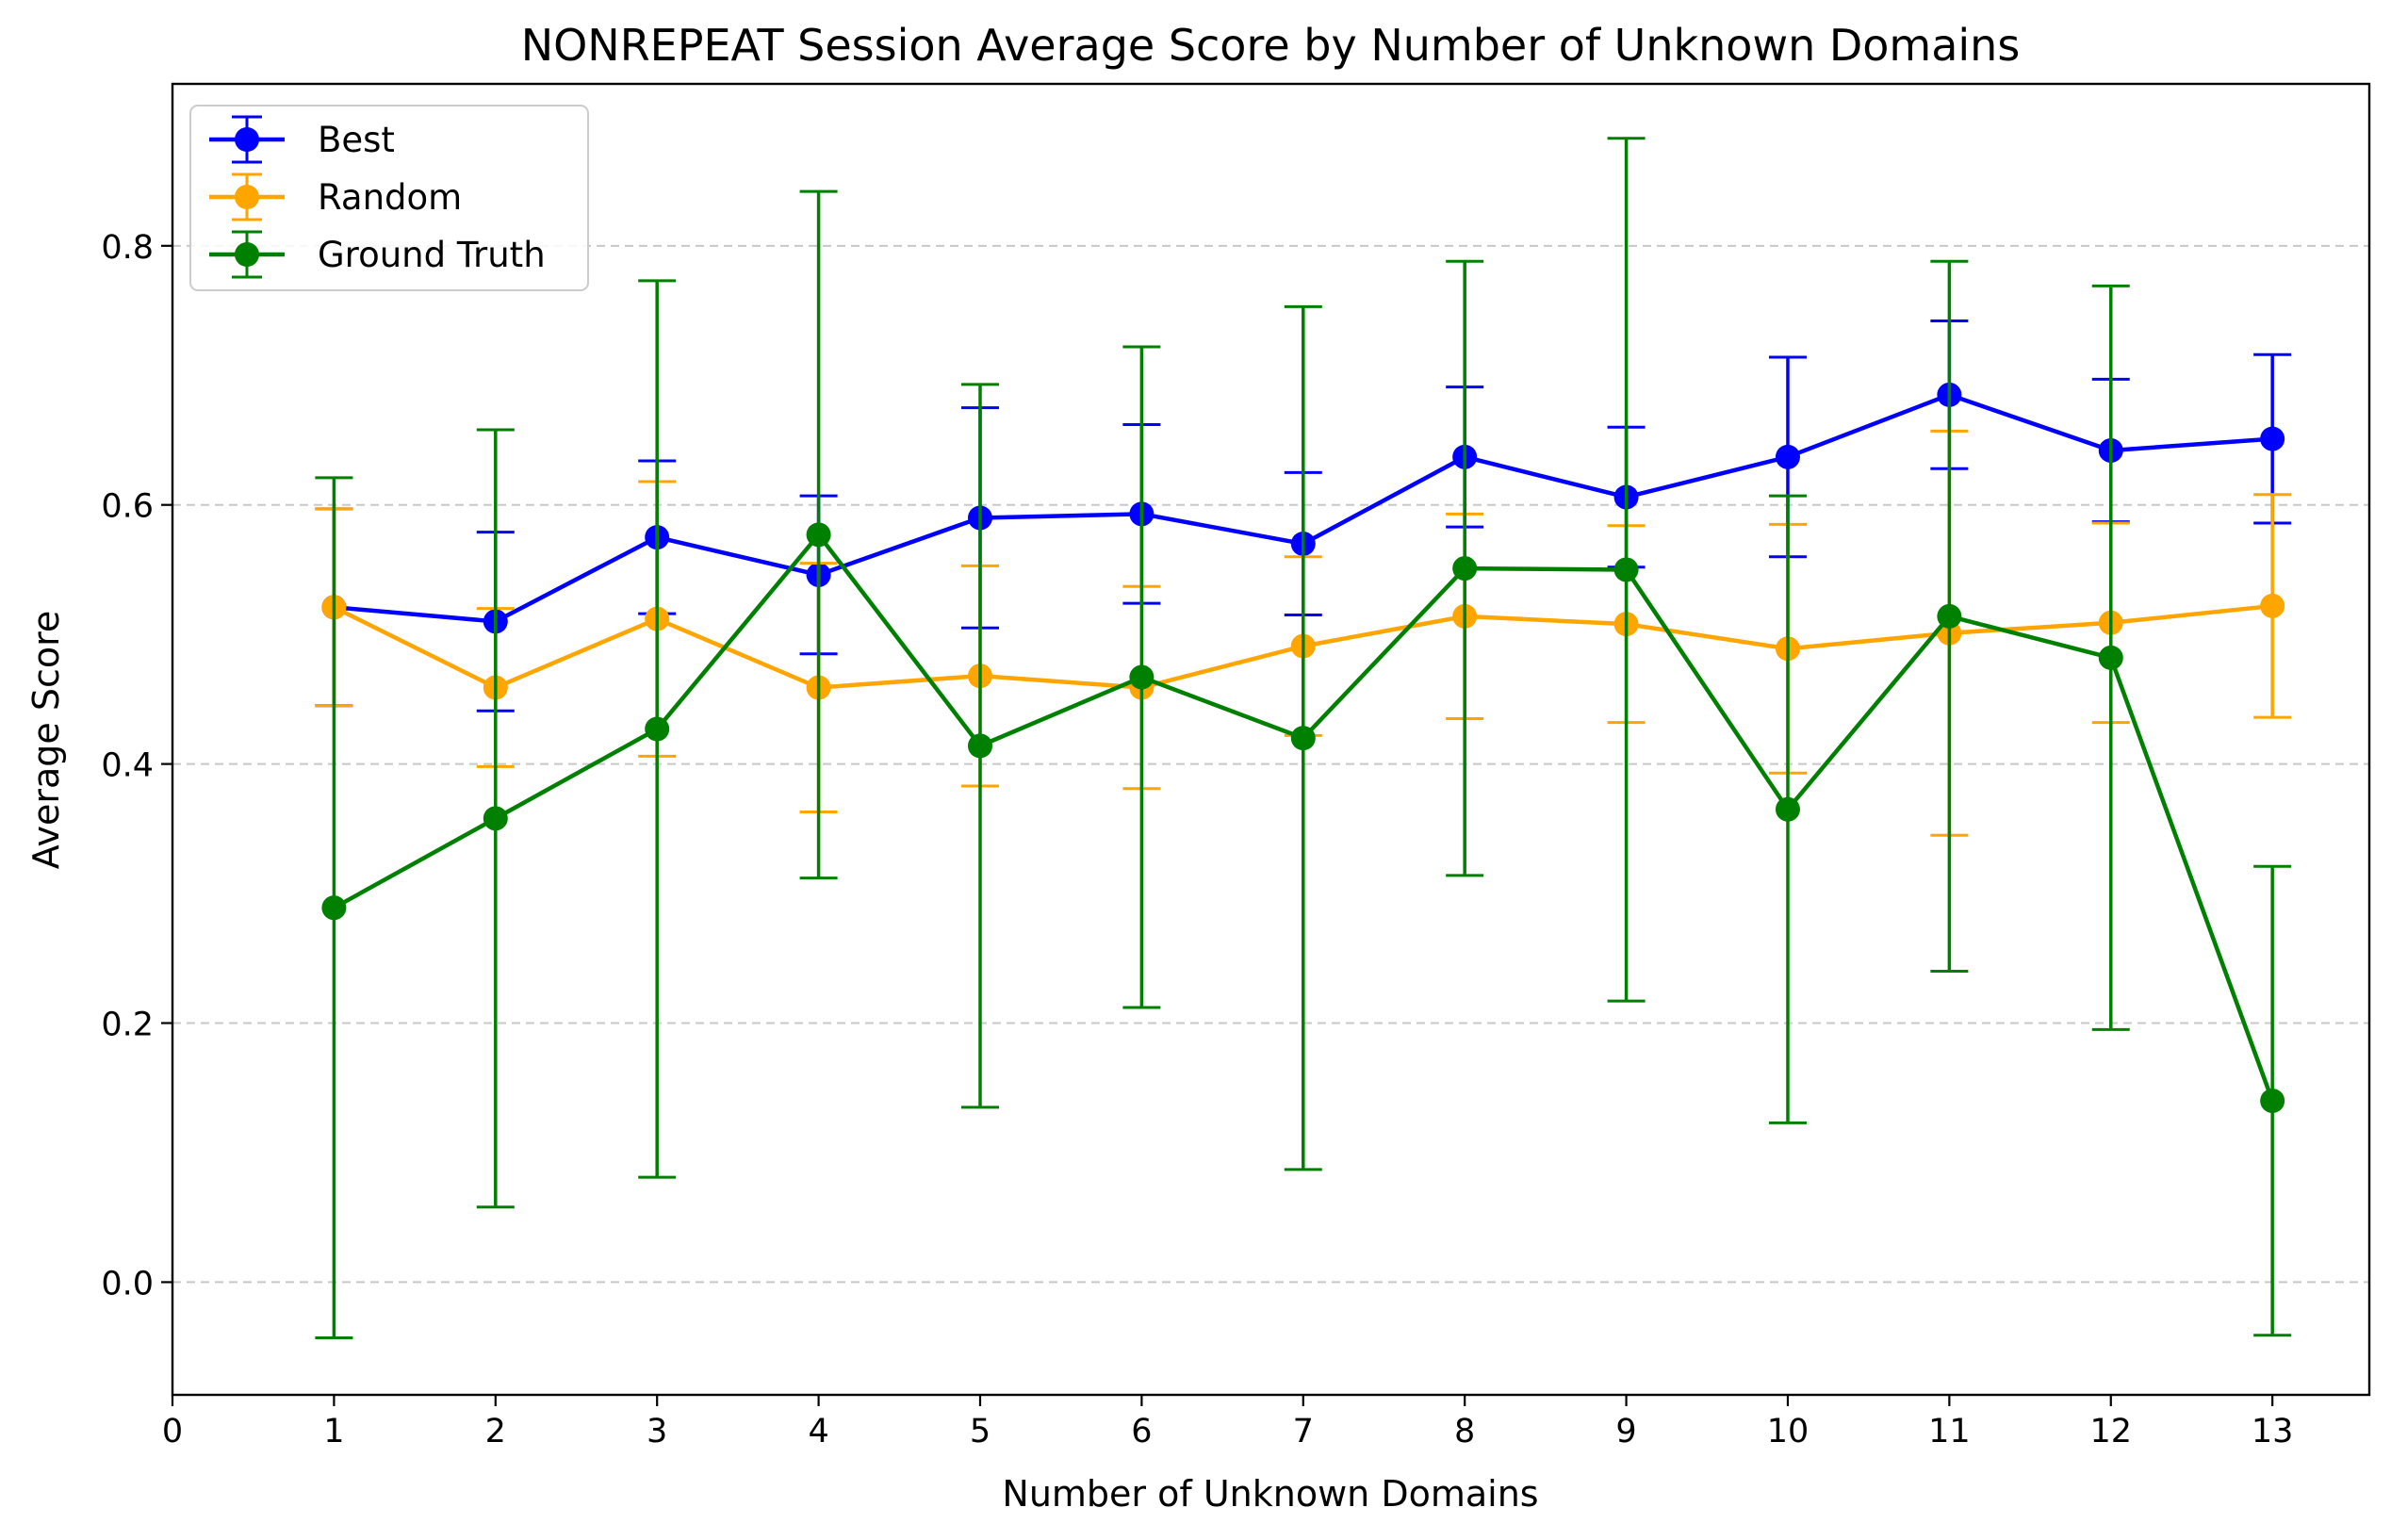 This screenshot has height=1540, width=2391. What do you see at coordinates (1625, 1431) in the screenshot?
I see `x-tick-label: 9` at bounding box center [1625, 1431].